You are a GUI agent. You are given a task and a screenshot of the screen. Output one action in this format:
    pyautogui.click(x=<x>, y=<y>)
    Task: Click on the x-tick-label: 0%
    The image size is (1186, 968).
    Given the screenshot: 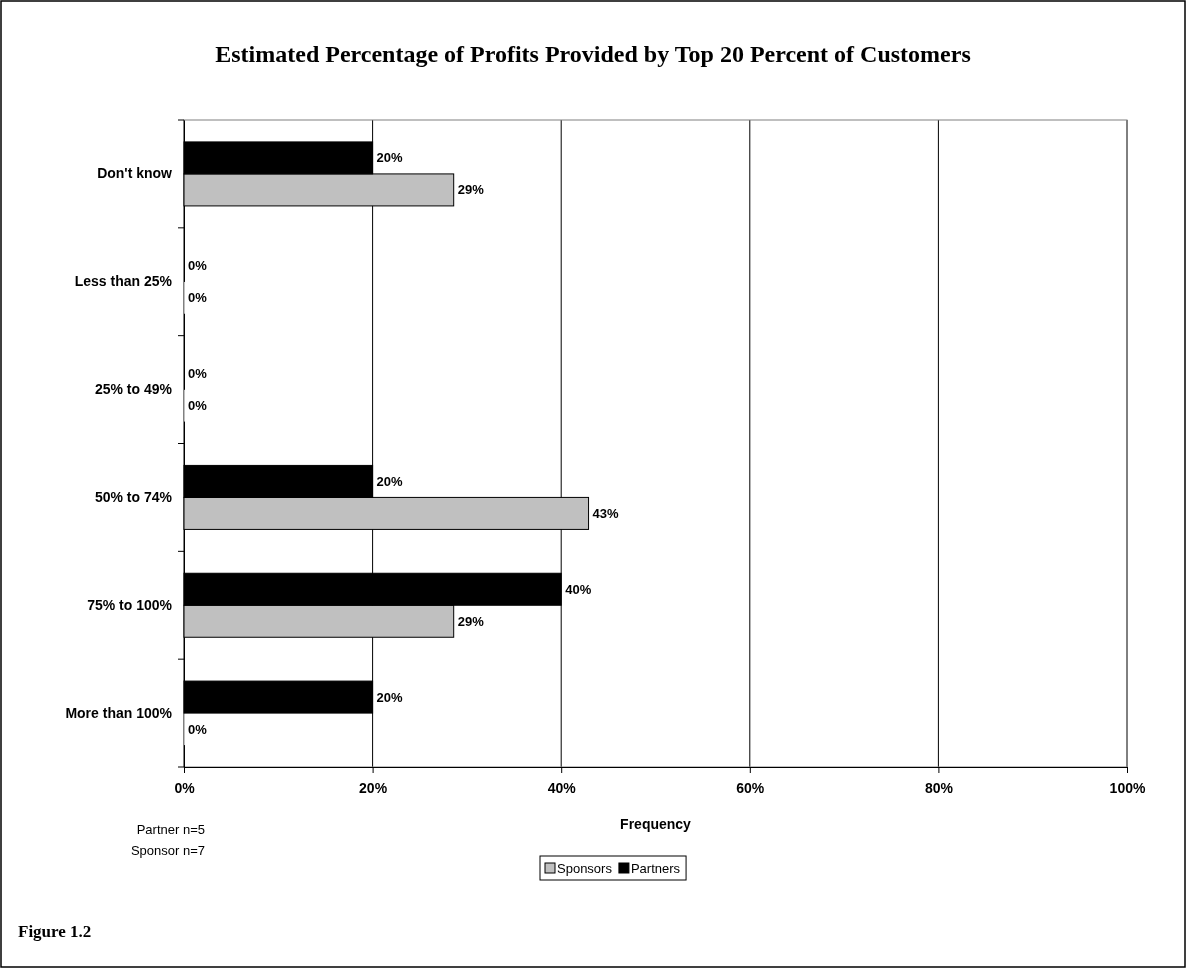 What is the action you would take?
    pyautogui.click(x=185, y=787)
    